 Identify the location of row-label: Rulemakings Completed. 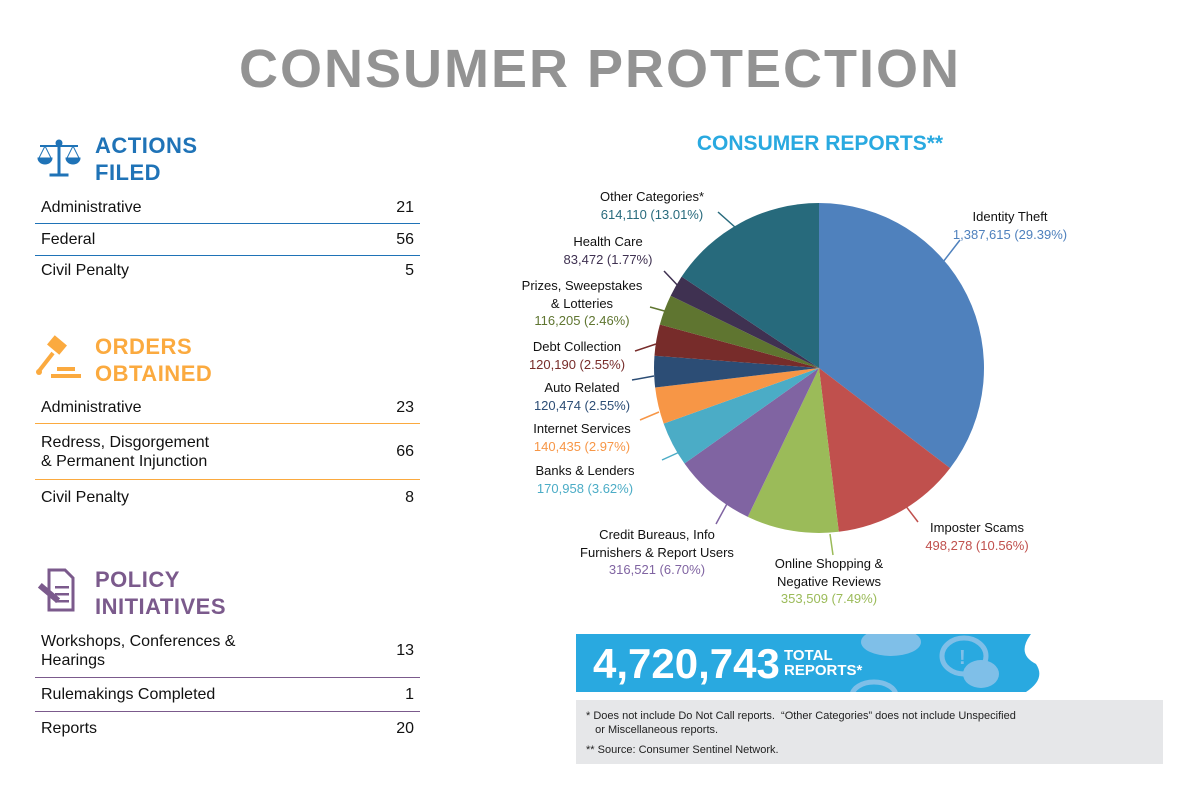
(128, 694).